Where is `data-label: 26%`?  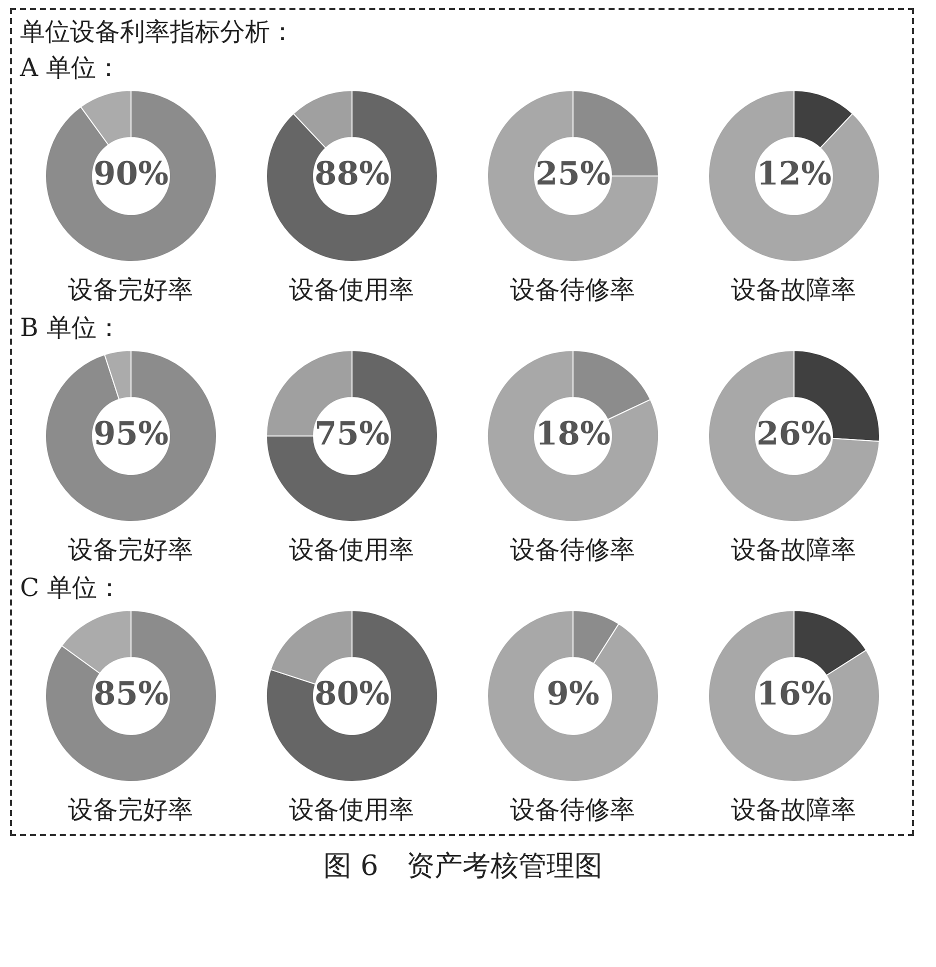
data-label: 26% is located at coordinates (793, 433).